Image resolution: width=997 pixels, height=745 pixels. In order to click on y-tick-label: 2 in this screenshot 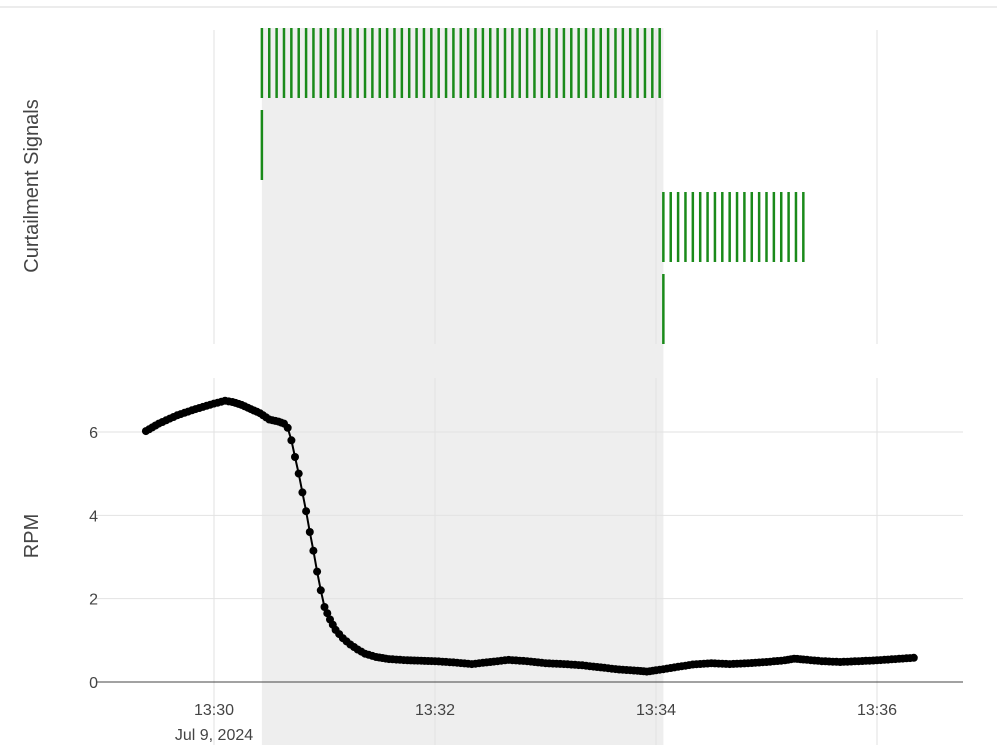, I will do `click(93, 600)`.